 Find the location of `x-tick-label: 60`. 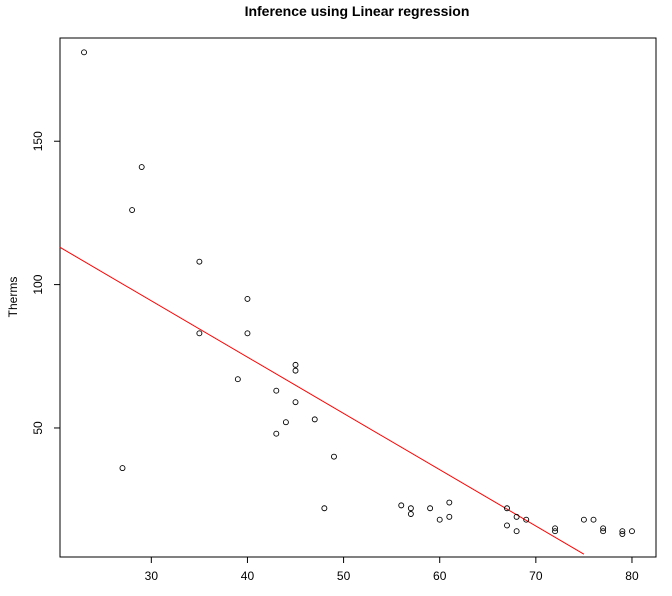

x-tick-label: 60 is located at coordinates (440, 576).